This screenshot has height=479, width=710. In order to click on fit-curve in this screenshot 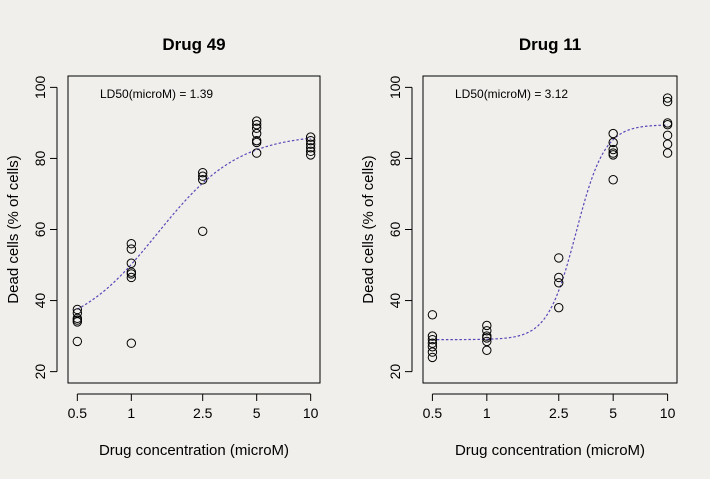, I will do `click(194, 223)`.